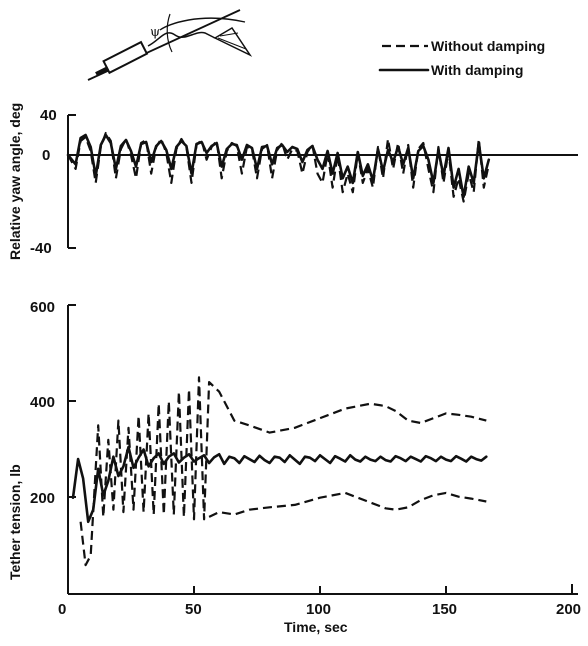  What do you see at coordinates (15, 181) in the screenshot?
I see `yaw-y-axis-label: Relative yaw angle, deg` at bounding box center [15, 181].